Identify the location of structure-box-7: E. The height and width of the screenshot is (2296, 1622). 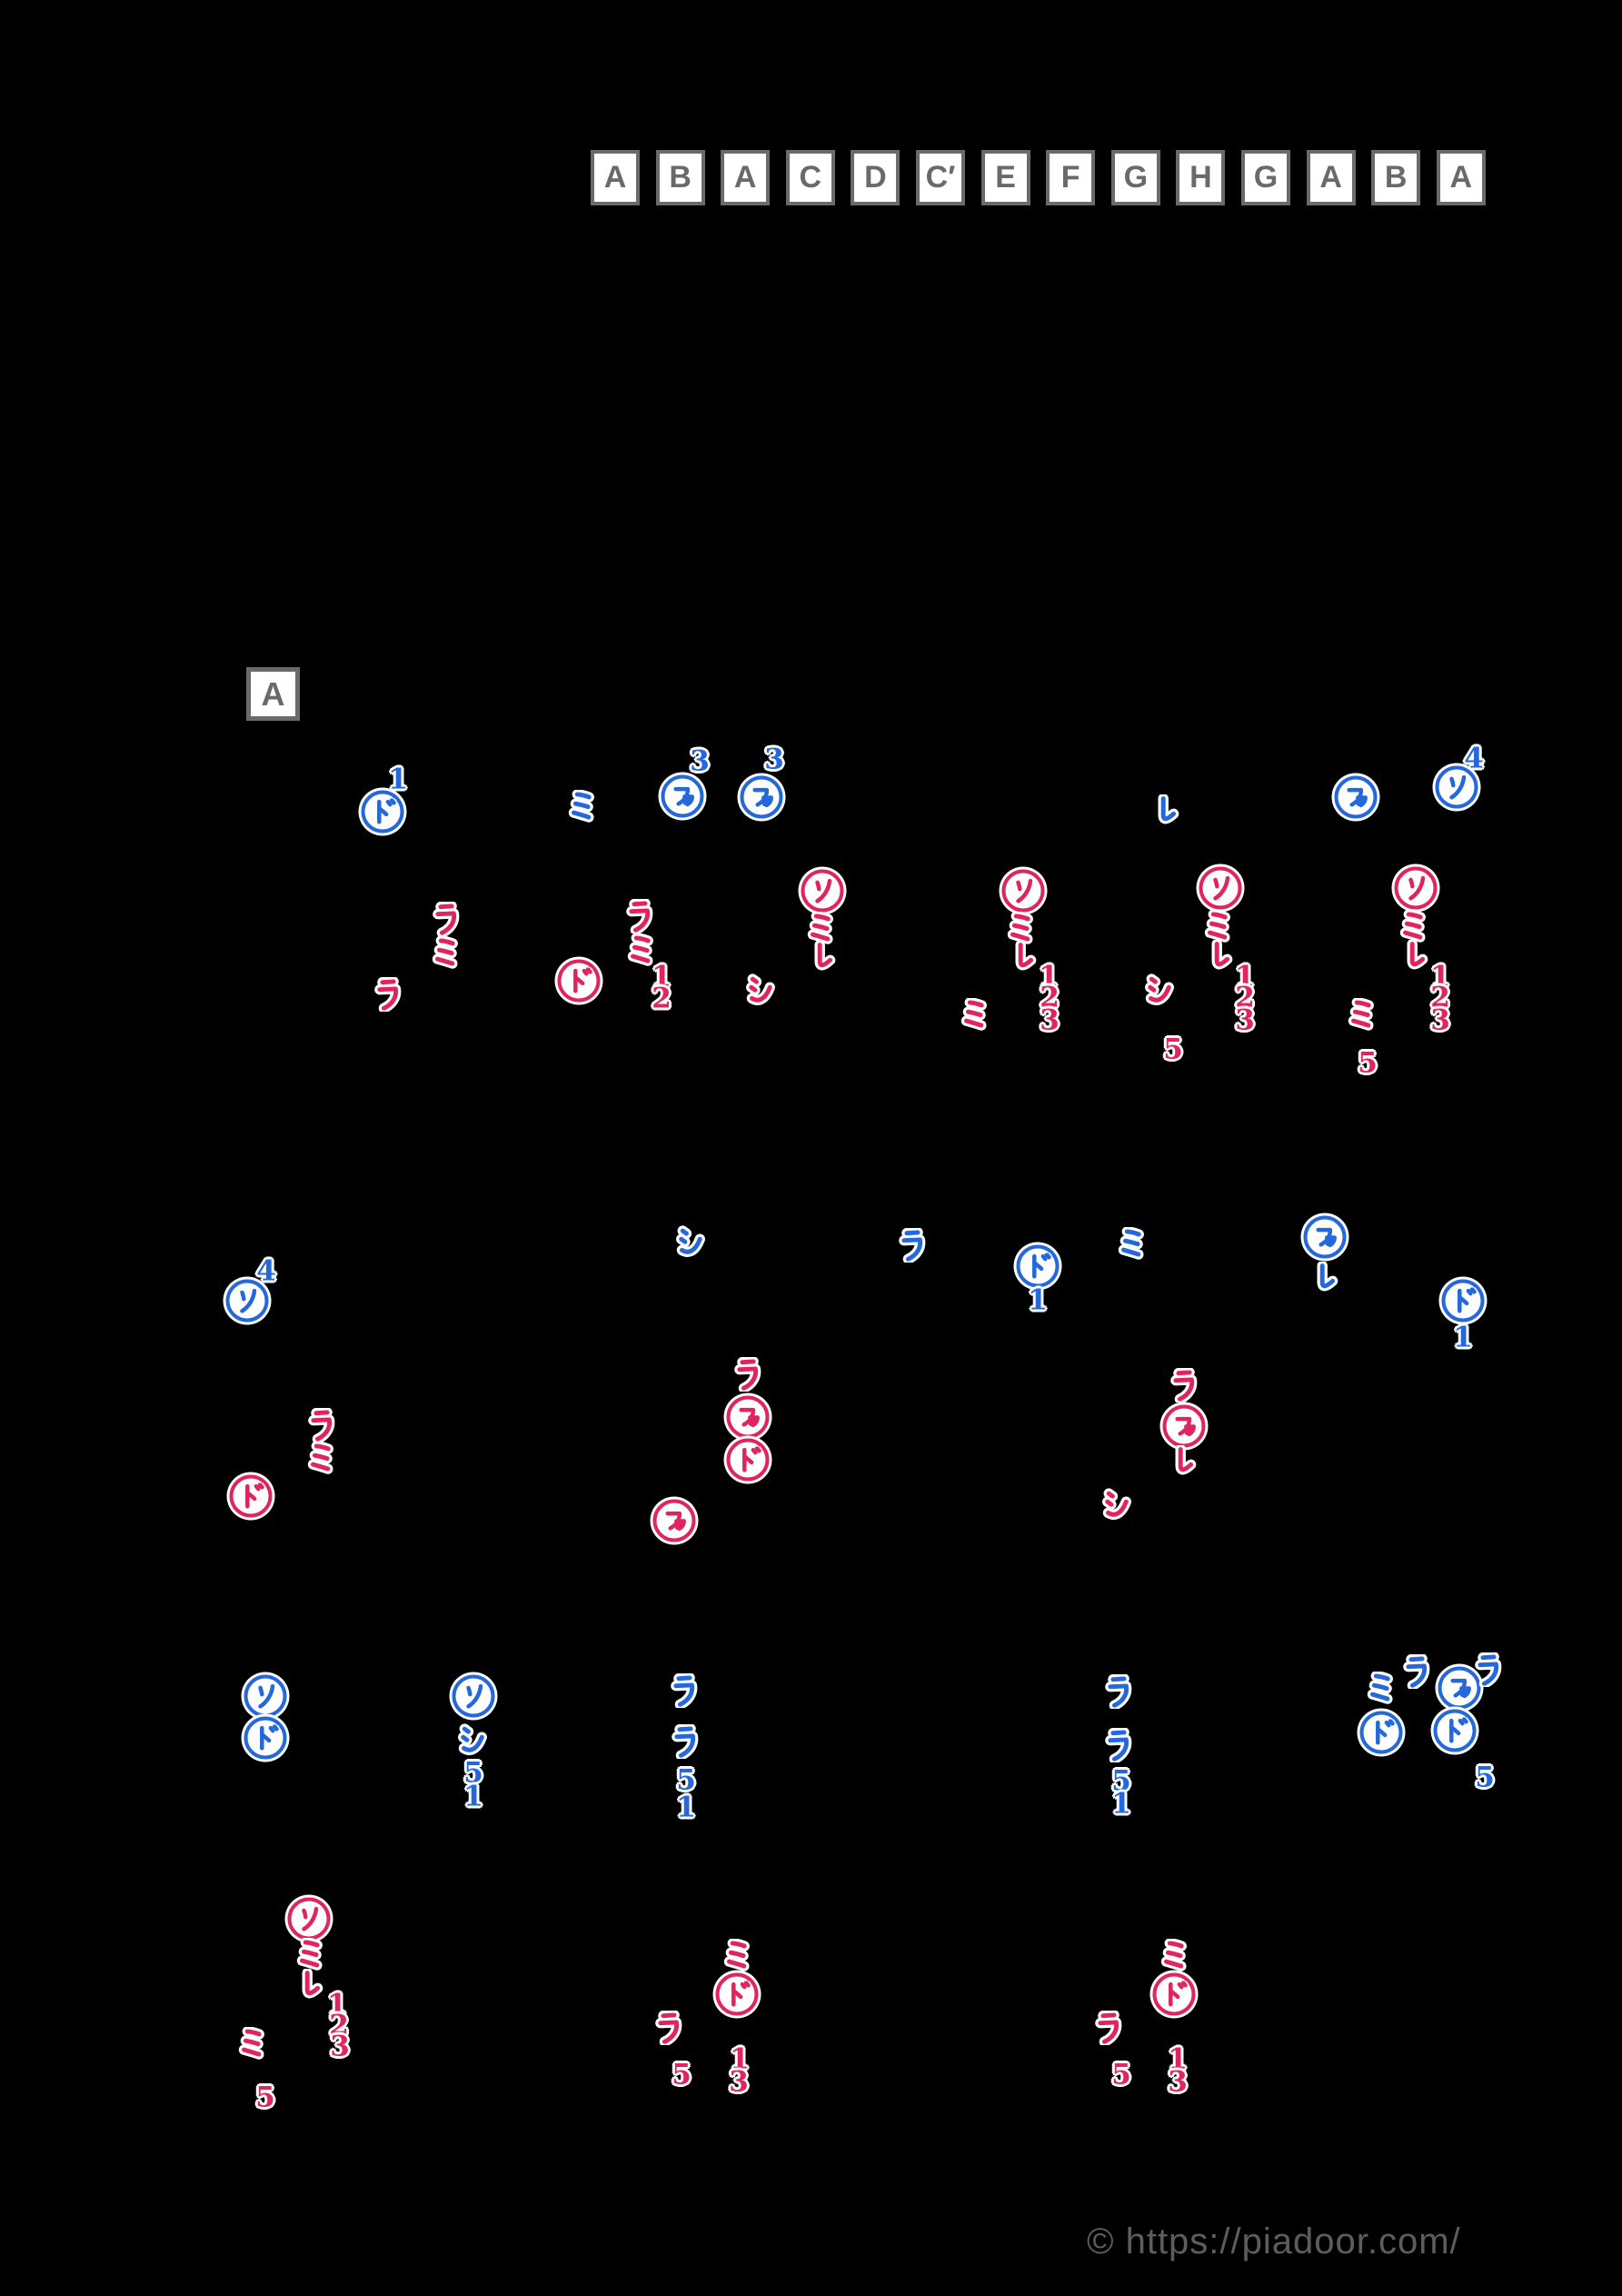
(1005, 177).